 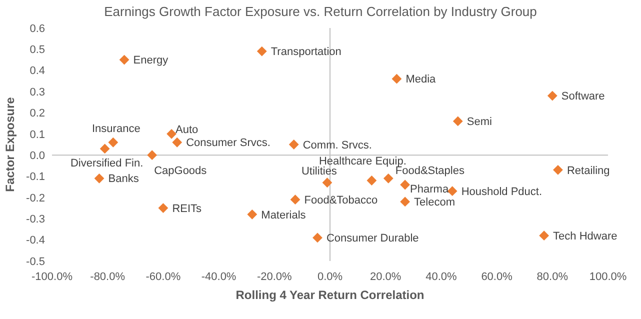 I want to click on y-tick-label: 0.4, so click(x=37, y=71).